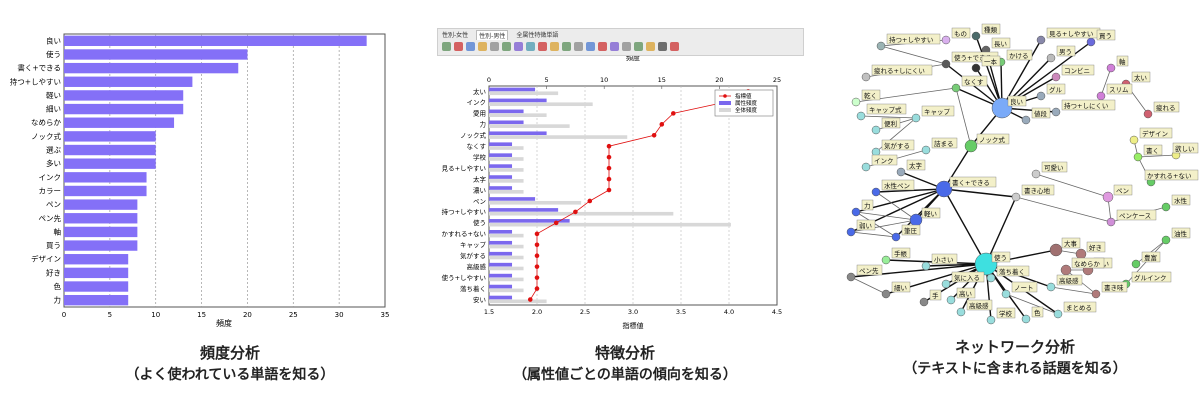 The width and height of the screenshot is (1200, 413). I want to click on label-text: 手, so click(935, 295).